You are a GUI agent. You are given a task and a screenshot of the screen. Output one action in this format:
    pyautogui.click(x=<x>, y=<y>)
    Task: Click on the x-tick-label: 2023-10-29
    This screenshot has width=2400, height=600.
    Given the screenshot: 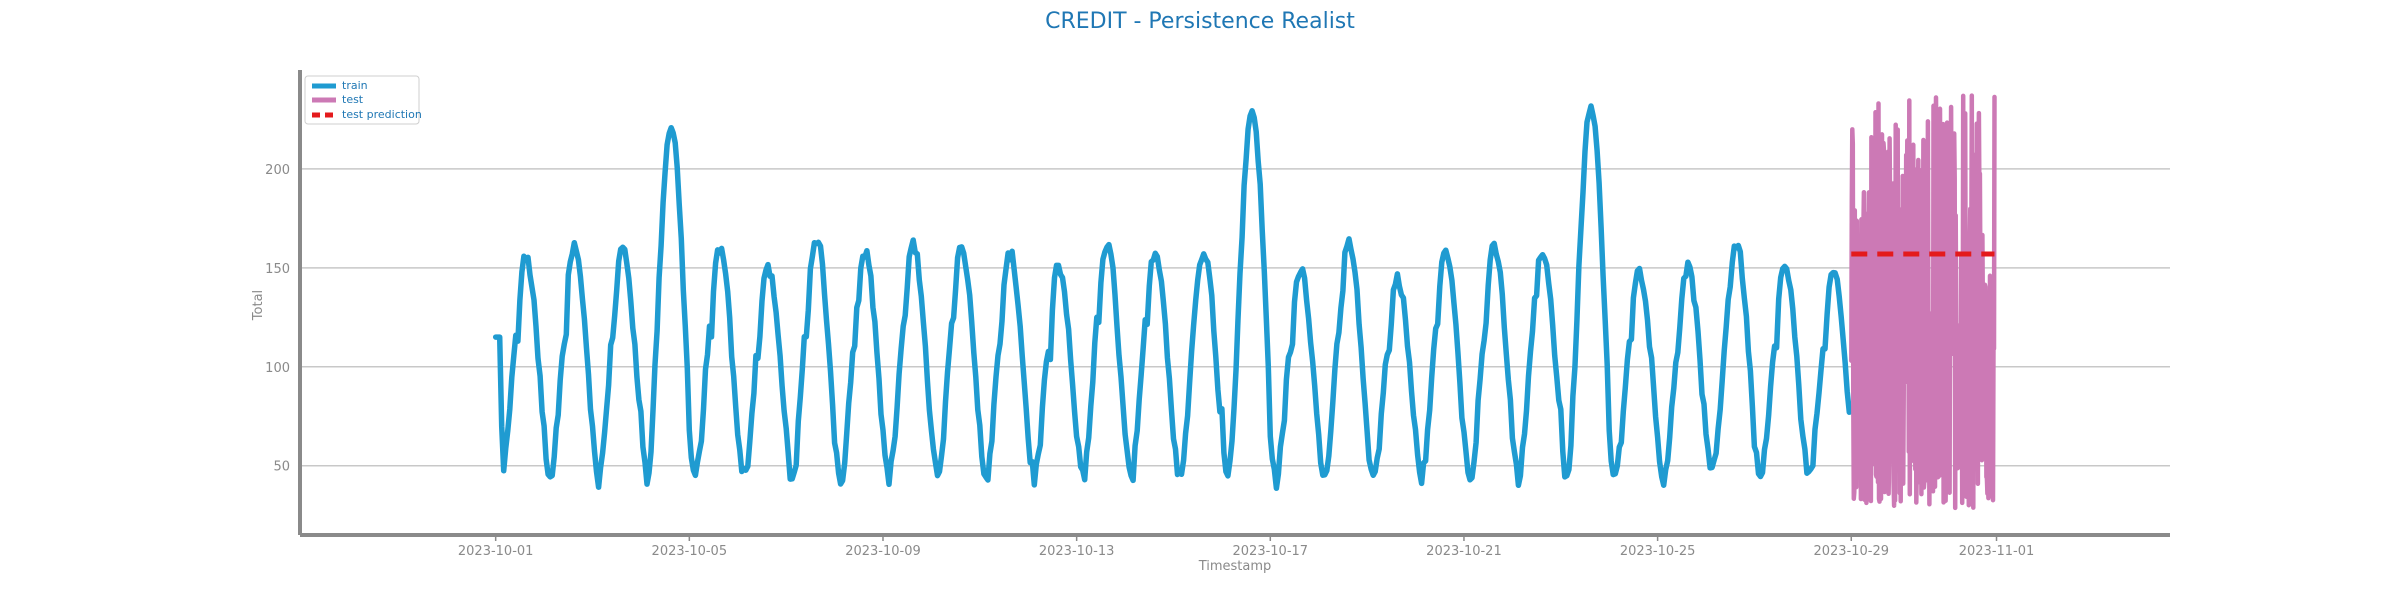 What is the action you would take?
    pyautogui.click(x=1851, y=551)
    